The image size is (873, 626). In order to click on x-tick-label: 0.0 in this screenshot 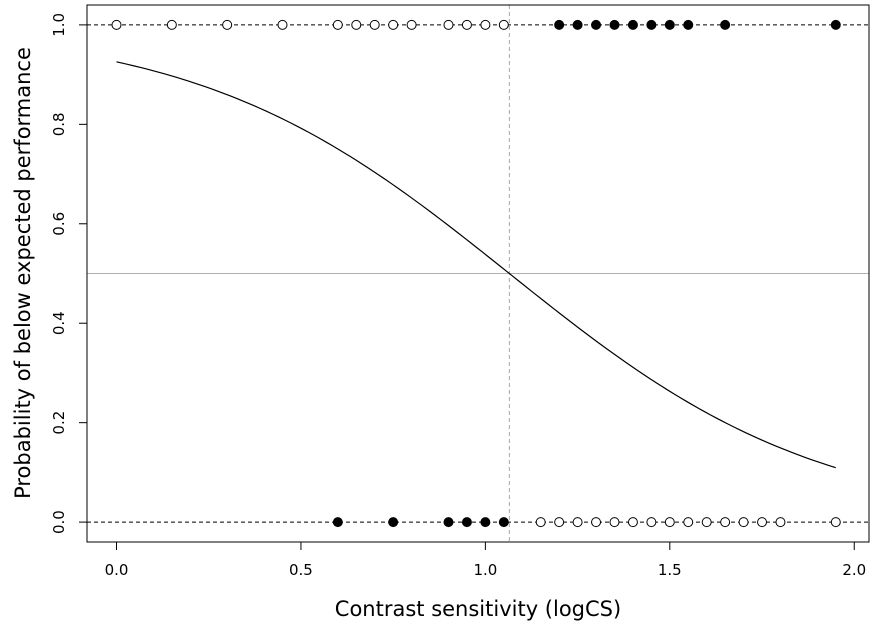, I will do `click(117, 570)`.